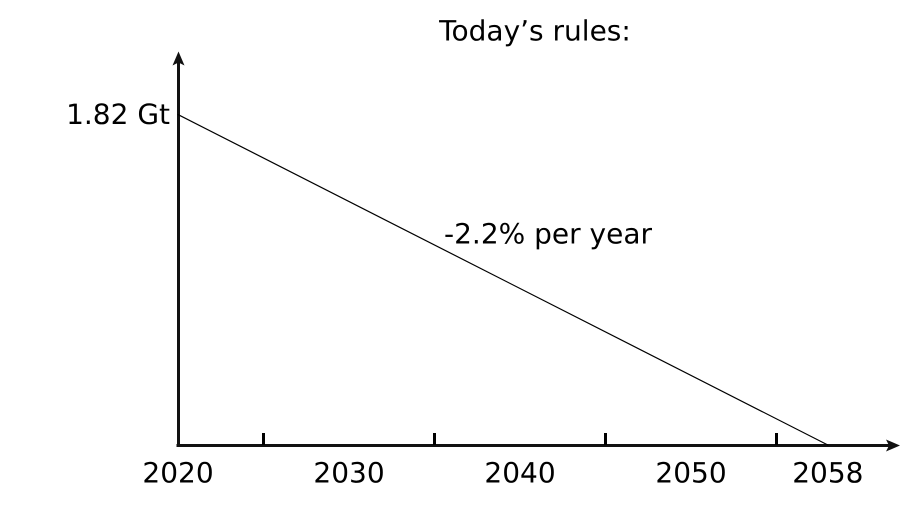  What do you see at coordinates (349, 473) in the screenshot?
I see `x-tick-label: 2030` at bounding box center [349, 473].